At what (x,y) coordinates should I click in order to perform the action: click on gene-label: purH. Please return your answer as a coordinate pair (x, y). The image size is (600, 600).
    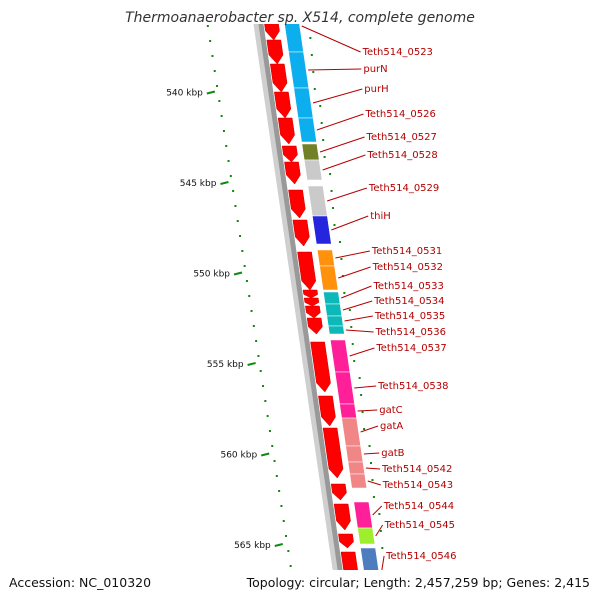
    Looking at the image, I should click on (376, 89).